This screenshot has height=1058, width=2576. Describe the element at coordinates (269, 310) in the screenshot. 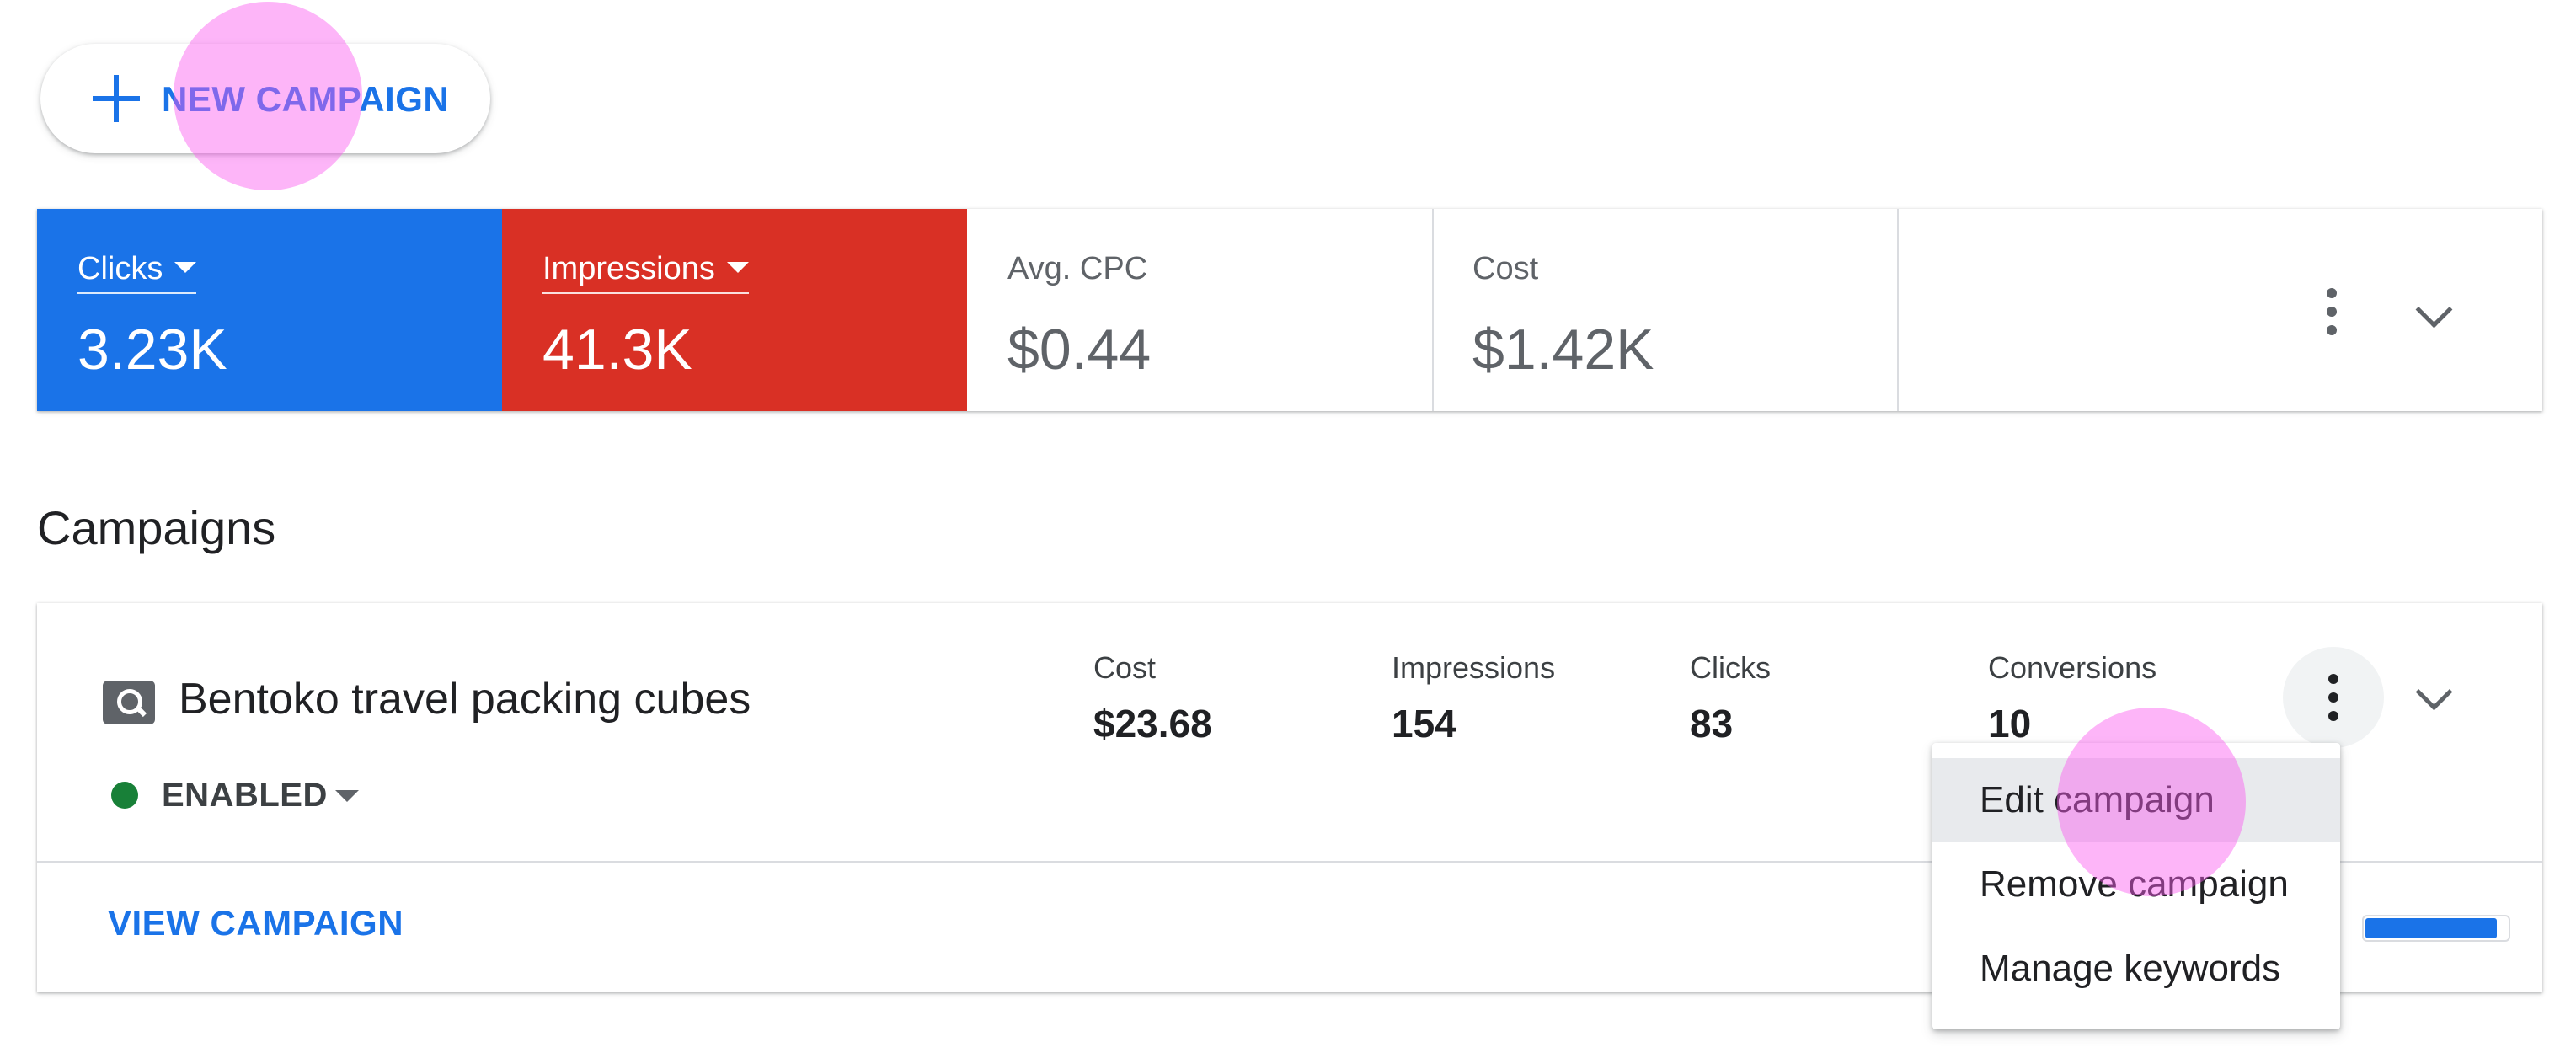

I see `metric-tile-clicks: Clicks 3.23K` at that location.